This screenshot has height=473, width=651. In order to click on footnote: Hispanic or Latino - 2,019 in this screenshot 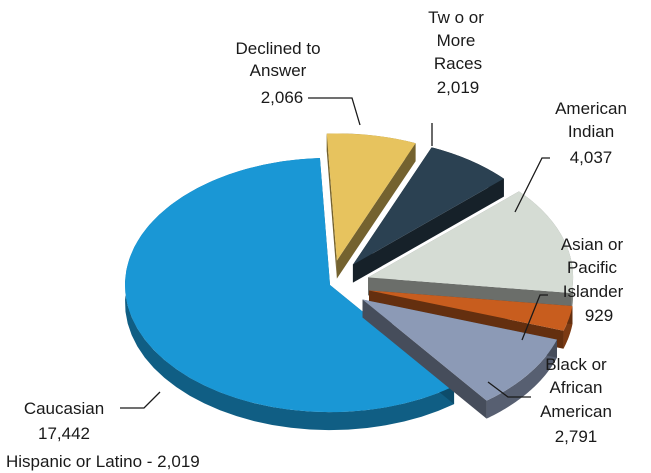, I will do `click(103, 461)`.